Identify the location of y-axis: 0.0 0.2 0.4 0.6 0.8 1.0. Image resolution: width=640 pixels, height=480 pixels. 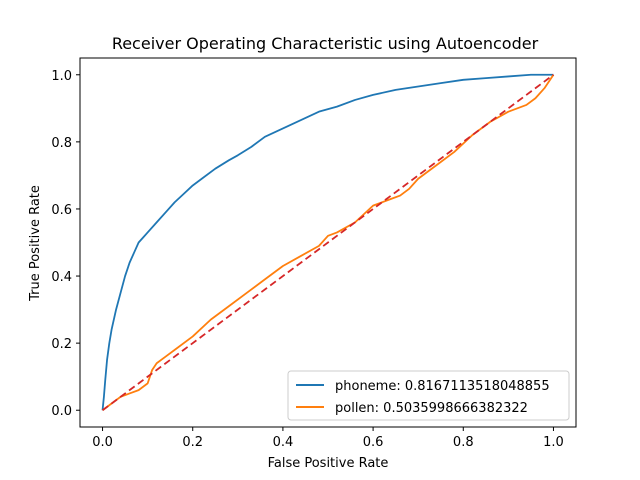
(65, 244).